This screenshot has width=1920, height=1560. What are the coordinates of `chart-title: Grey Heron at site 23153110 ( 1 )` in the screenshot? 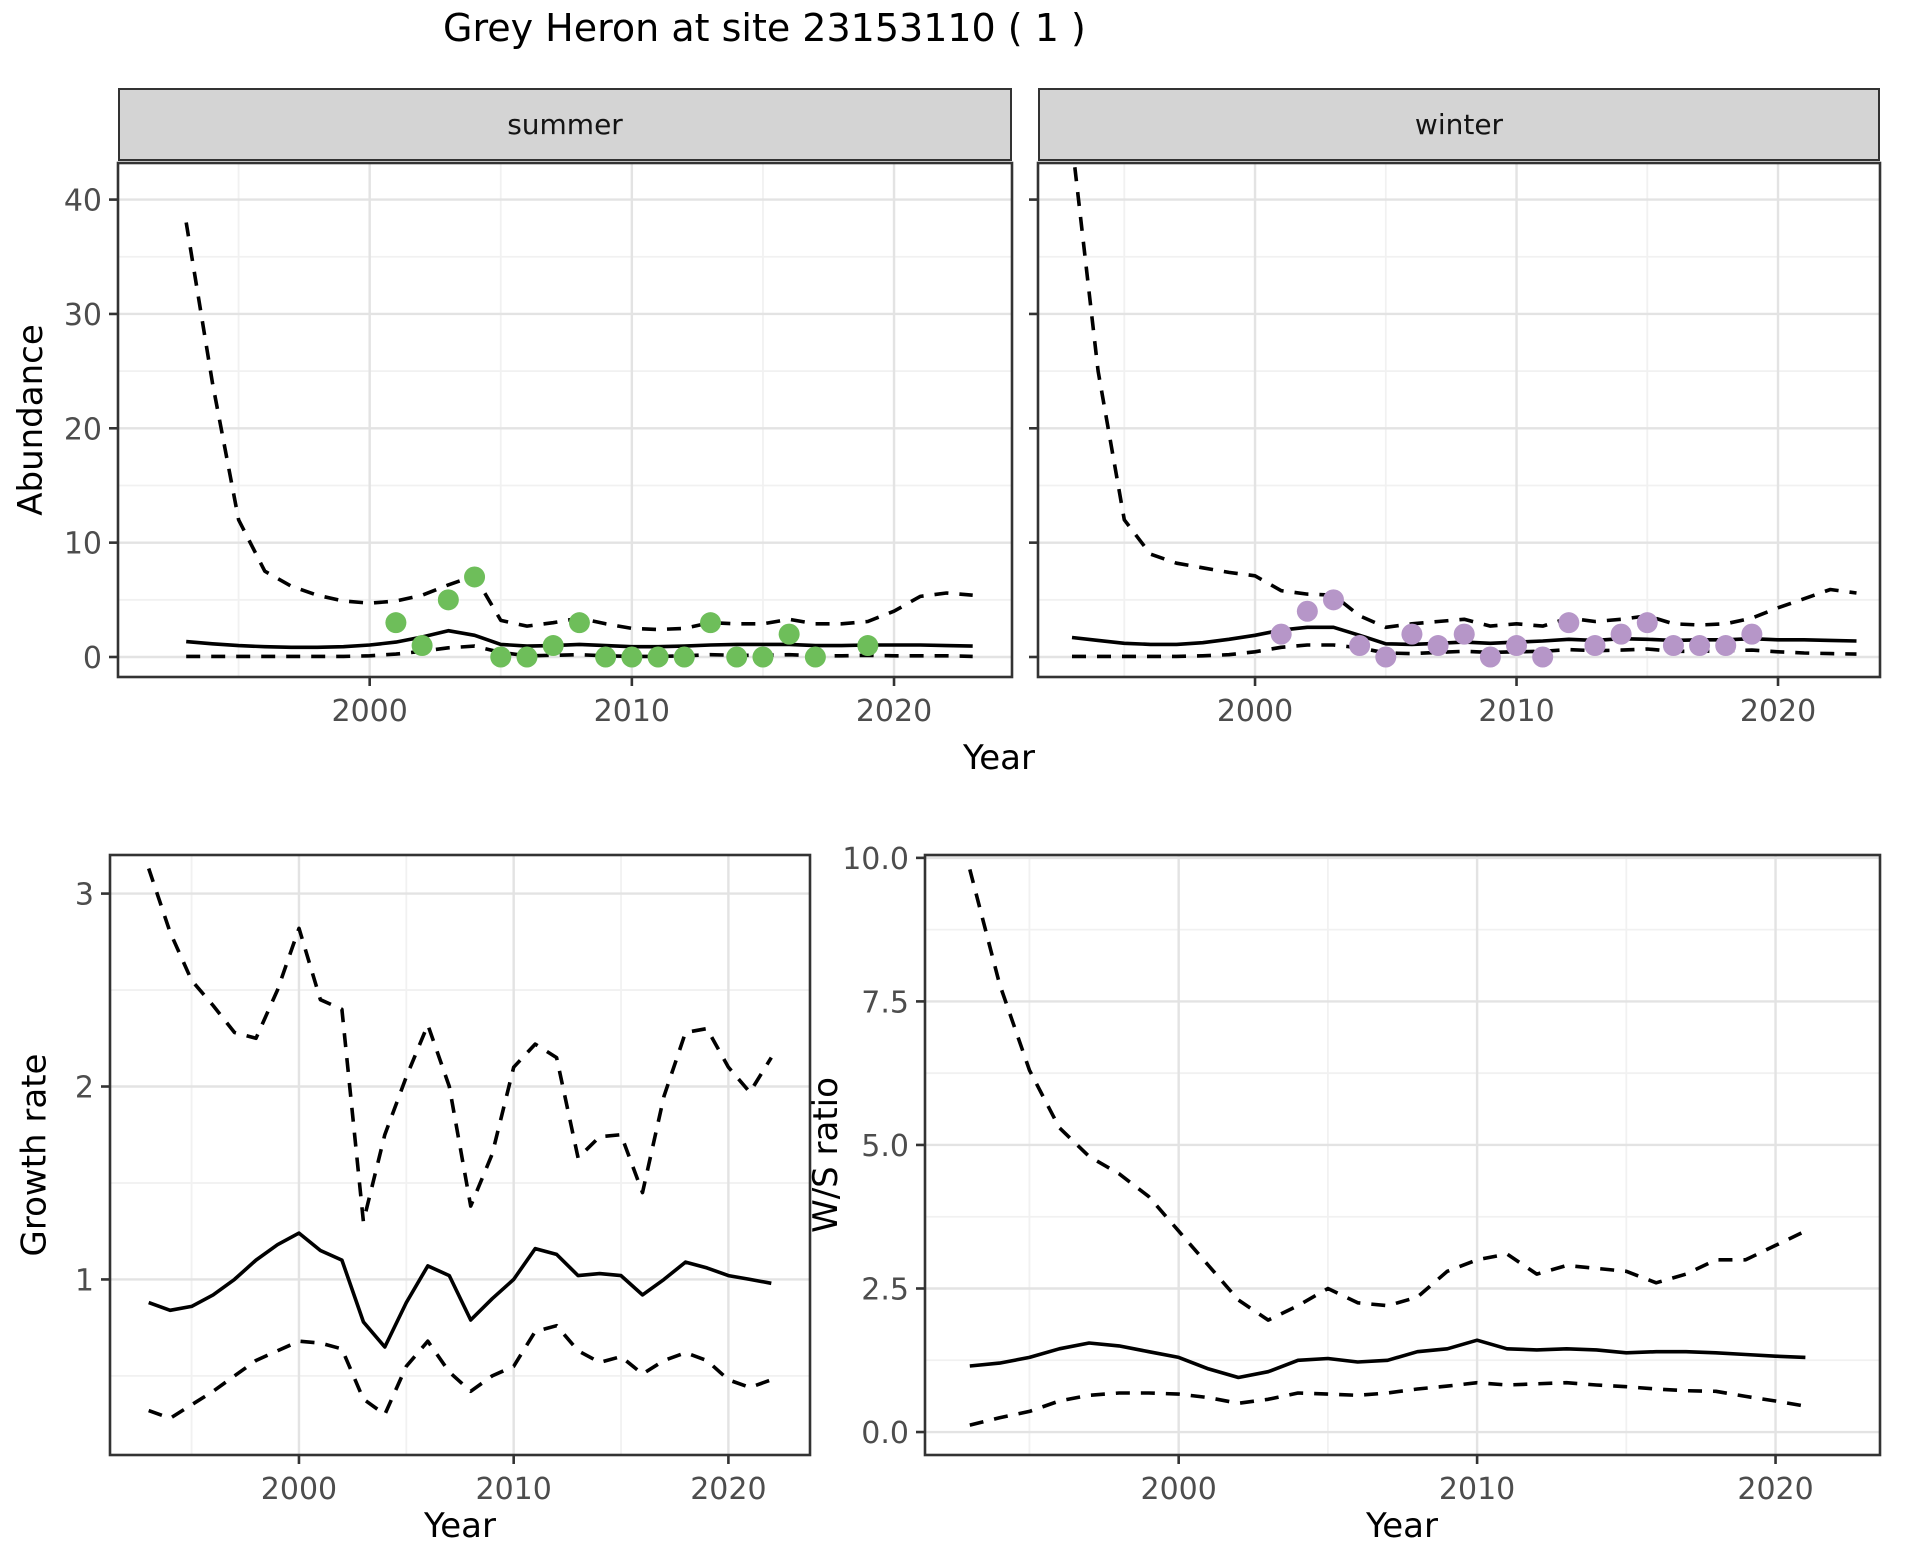 It's located at (764, 28).